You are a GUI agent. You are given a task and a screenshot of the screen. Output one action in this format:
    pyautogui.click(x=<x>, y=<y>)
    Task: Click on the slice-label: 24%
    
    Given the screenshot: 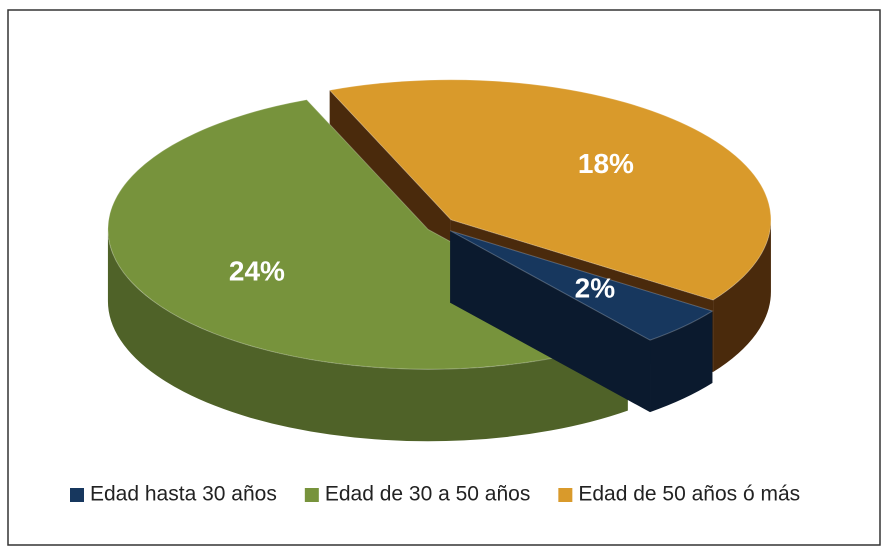 What is the action you would take?
    pyautogui.click(x=257, y=271)
    